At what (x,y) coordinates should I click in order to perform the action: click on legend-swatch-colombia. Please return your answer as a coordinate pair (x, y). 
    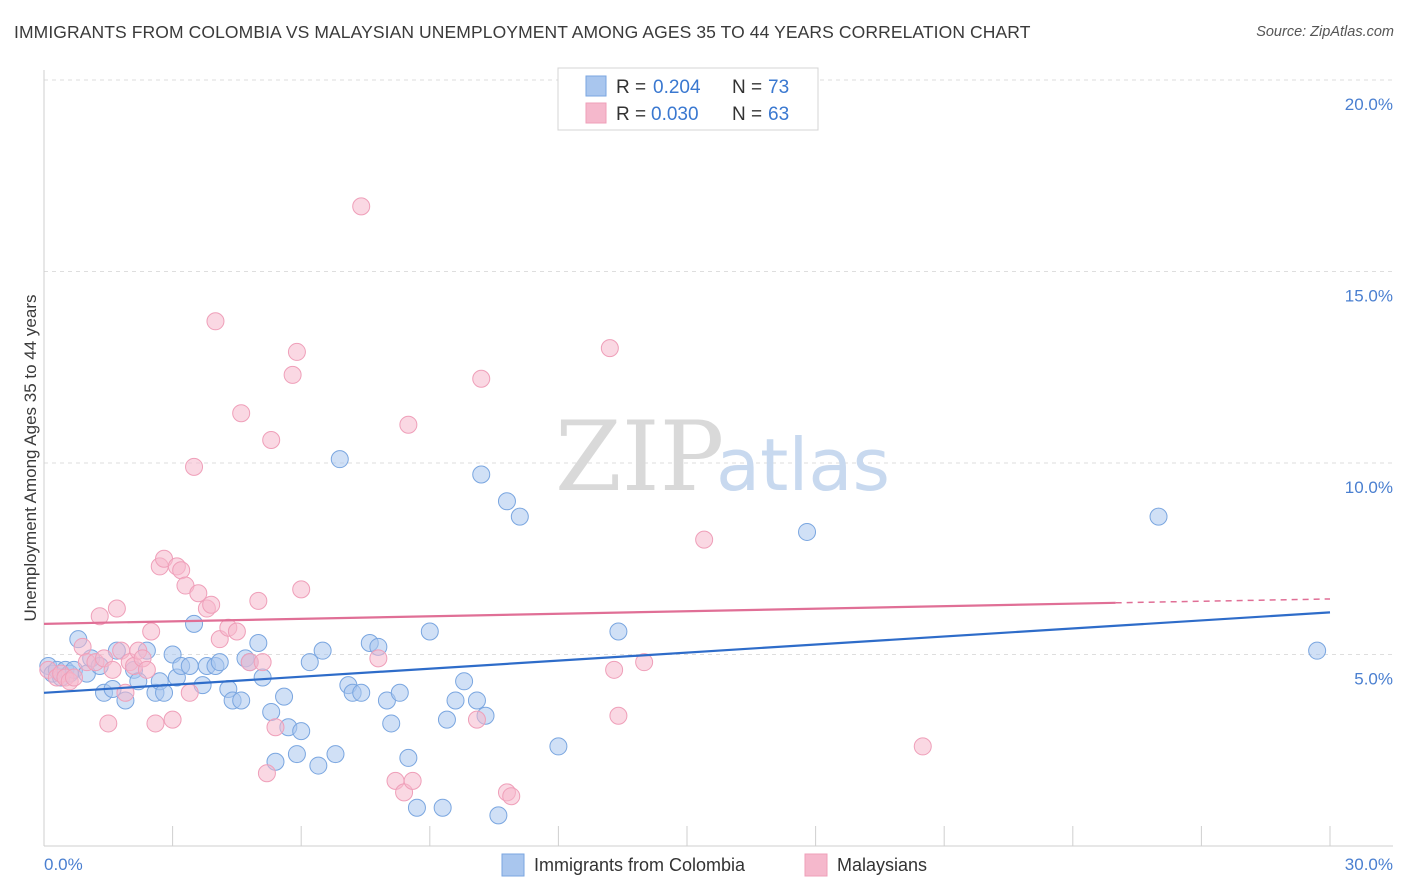
    Looking at the image, I should click on (596, 86).